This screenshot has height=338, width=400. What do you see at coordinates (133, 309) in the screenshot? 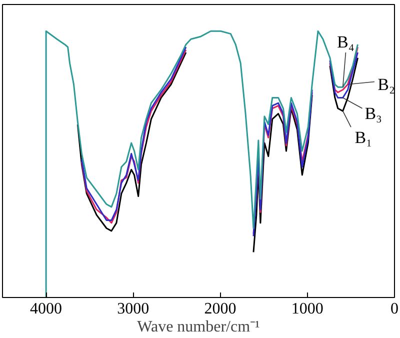
I see `x-tick-label: 3000` at bounding box center [133, 309].